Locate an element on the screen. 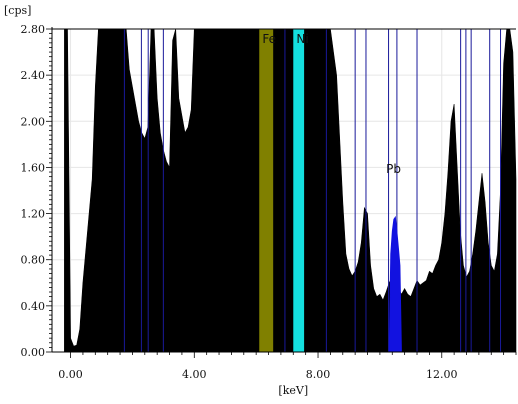  y-tick-label: 2.00 is located at coordinates (33, 121).